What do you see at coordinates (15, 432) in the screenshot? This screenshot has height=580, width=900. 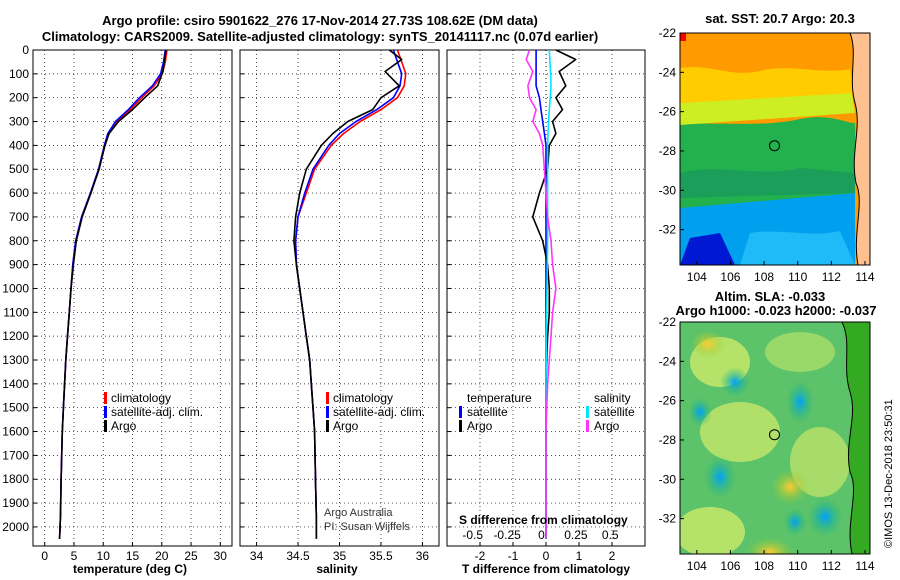 I see `depth-tick-label: 1600` at bounding box center [15, 432].